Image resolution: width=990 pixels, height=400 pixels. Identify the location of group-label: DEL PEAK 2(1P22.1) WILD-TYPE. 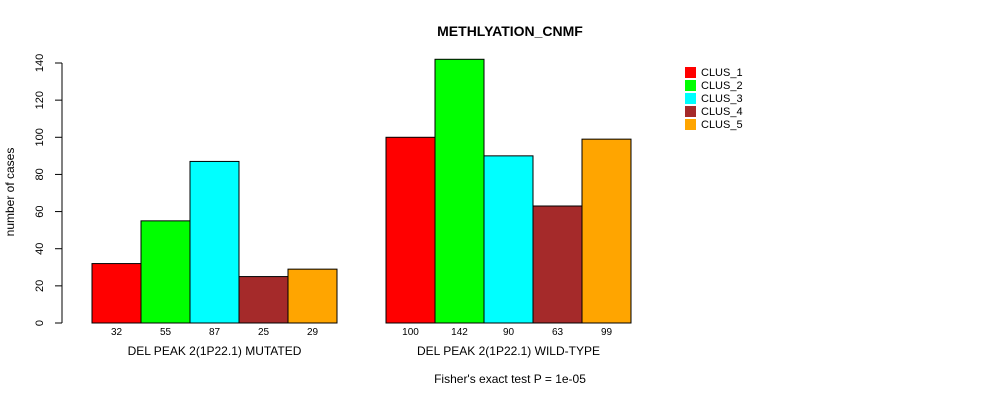
(508, 351).